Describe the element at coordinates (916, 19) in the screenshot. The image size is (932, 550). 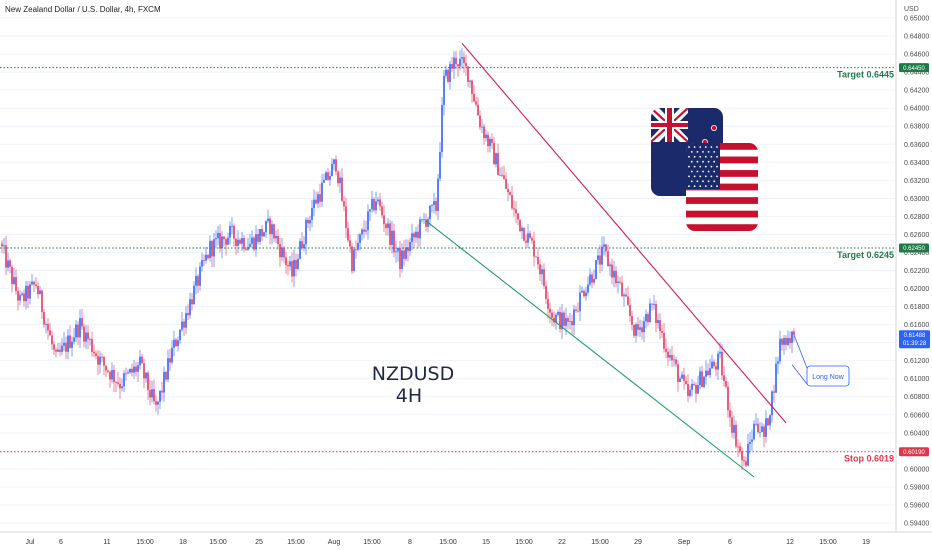
I see `y-tick-label: 0.65000` at that location.